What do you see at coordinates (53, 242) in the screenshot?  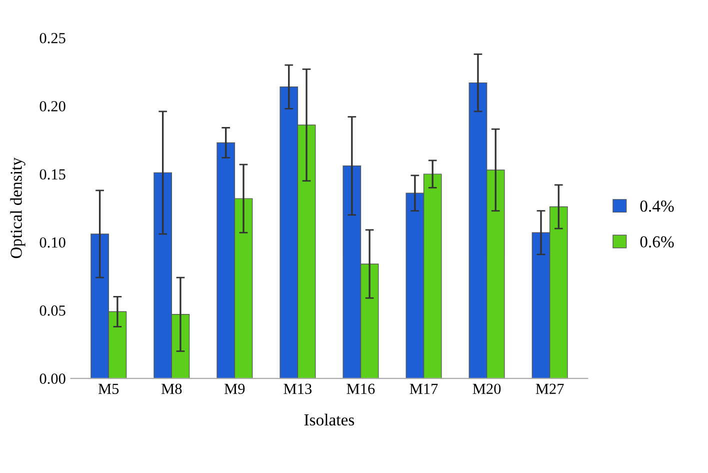 I see `y-tick-label: 0.10` at bounding box center [53, 242].